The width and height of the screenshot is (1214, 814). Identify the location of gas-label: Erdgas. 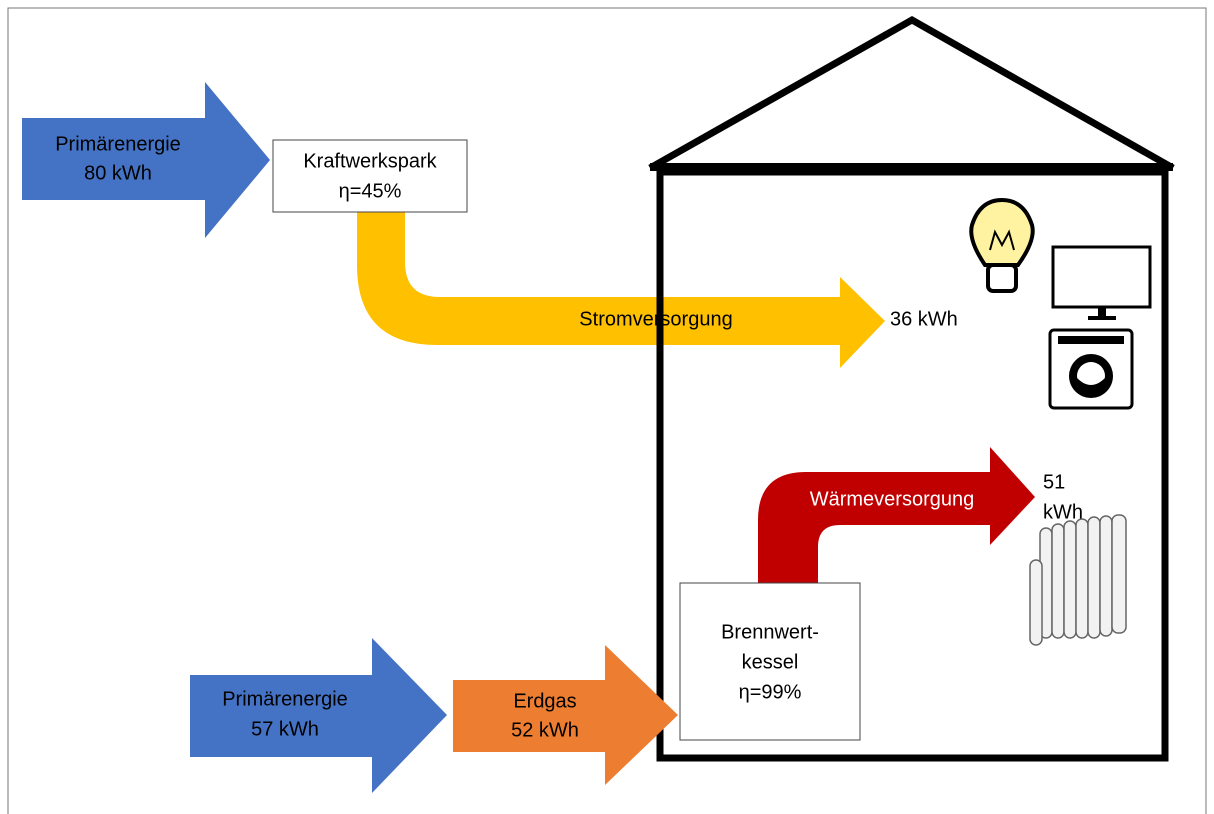
(544, 701).